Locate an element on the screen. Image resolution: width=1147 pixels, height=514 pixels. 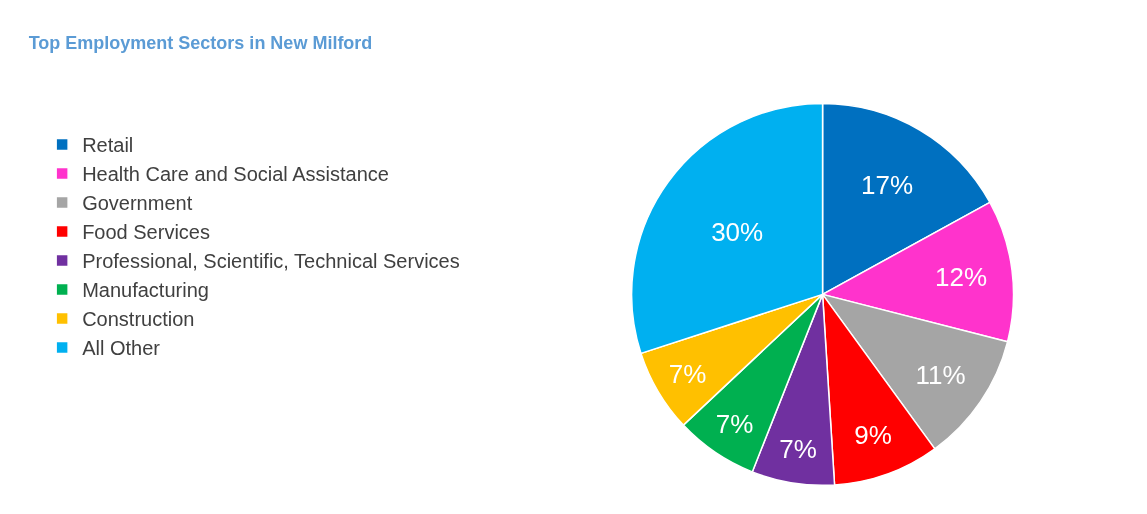
data-label: 30% is located at coordinates (737, 232).